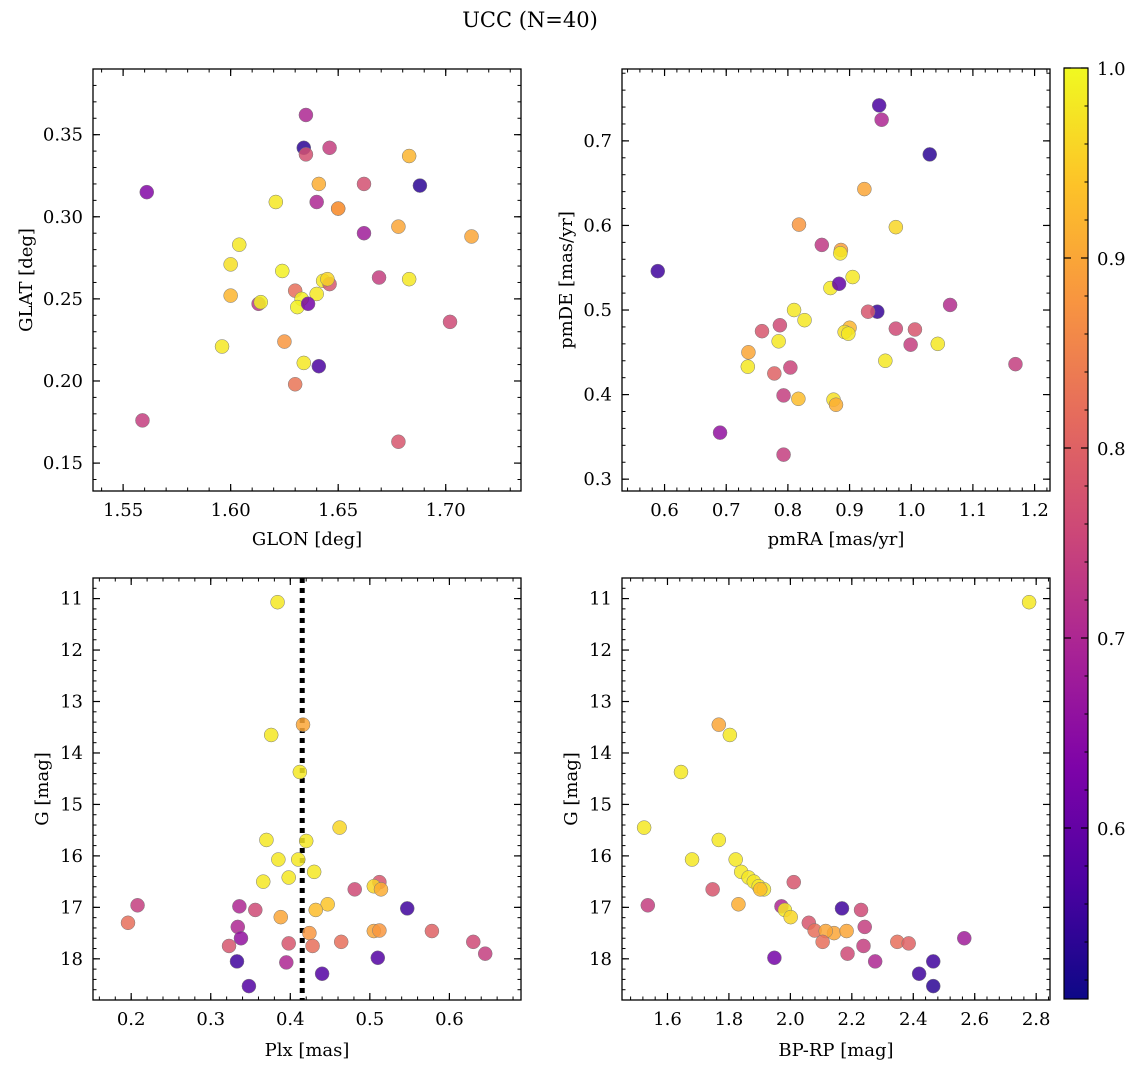 This screenshot has height=1068, width=1136. Describe the element at coordinates (1111, 69) in the screenshot. I see `colorbar-tick-label: 1.0` at that location.